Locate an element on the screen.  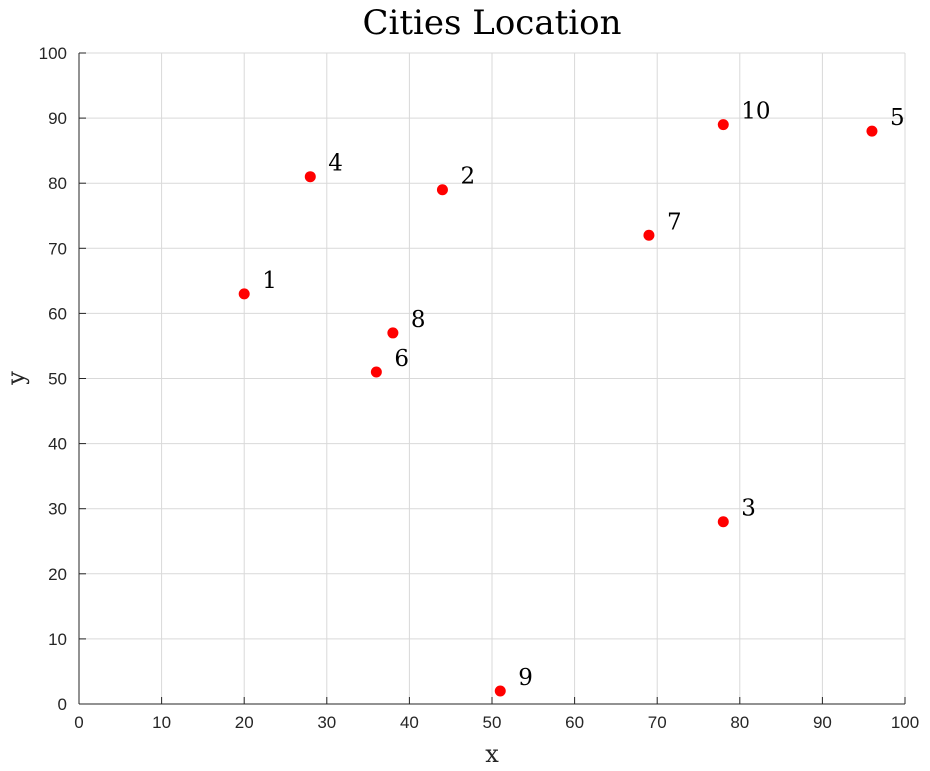
city-label-7: 7 is located at coordinates (674, 222).